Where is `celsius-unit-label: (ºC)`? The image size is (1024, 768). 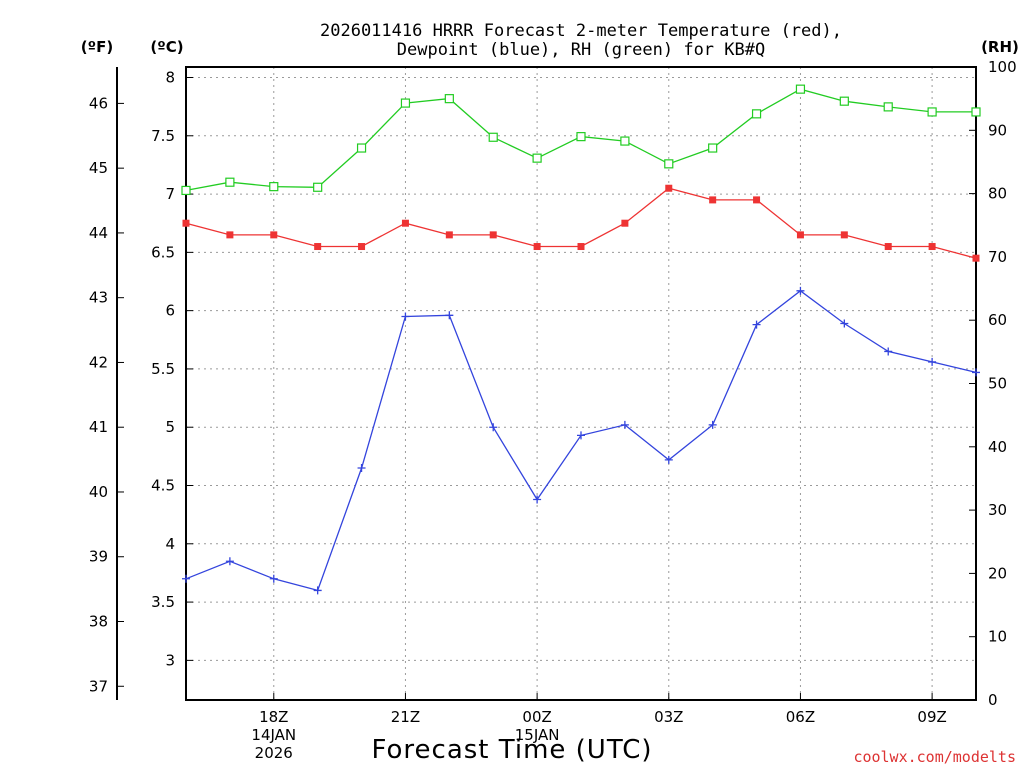
celsius-unit-label: (ºC) is located at coordinates (166, 47).